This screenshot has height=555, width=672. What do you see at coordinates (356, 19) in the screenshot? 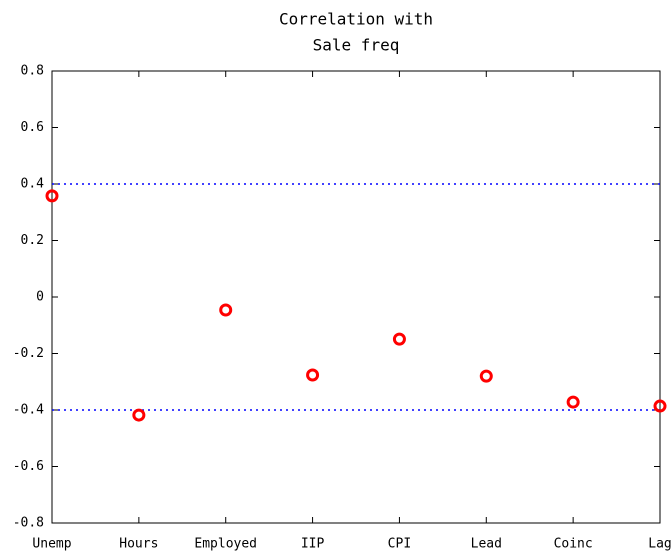
I see `chart-title: Correlation with` at bounding box center [356, 19].